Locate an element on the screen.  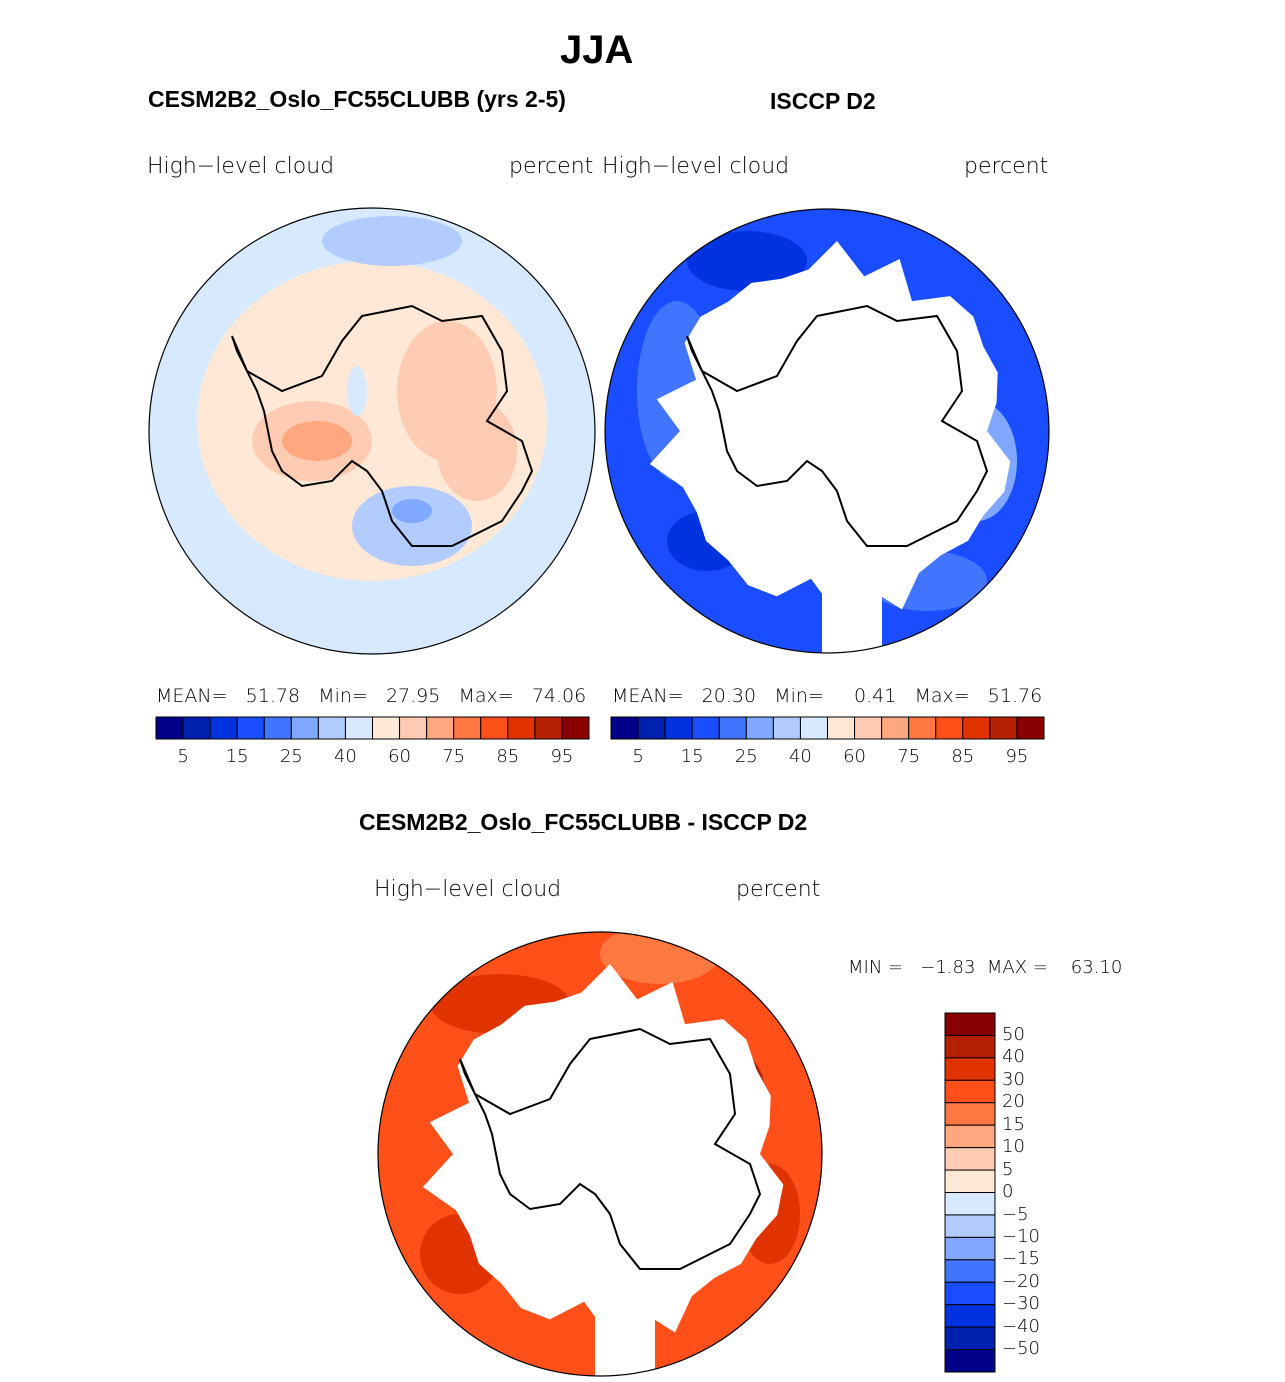
mean-value: 20.30 is located at coordinates (729, 696).